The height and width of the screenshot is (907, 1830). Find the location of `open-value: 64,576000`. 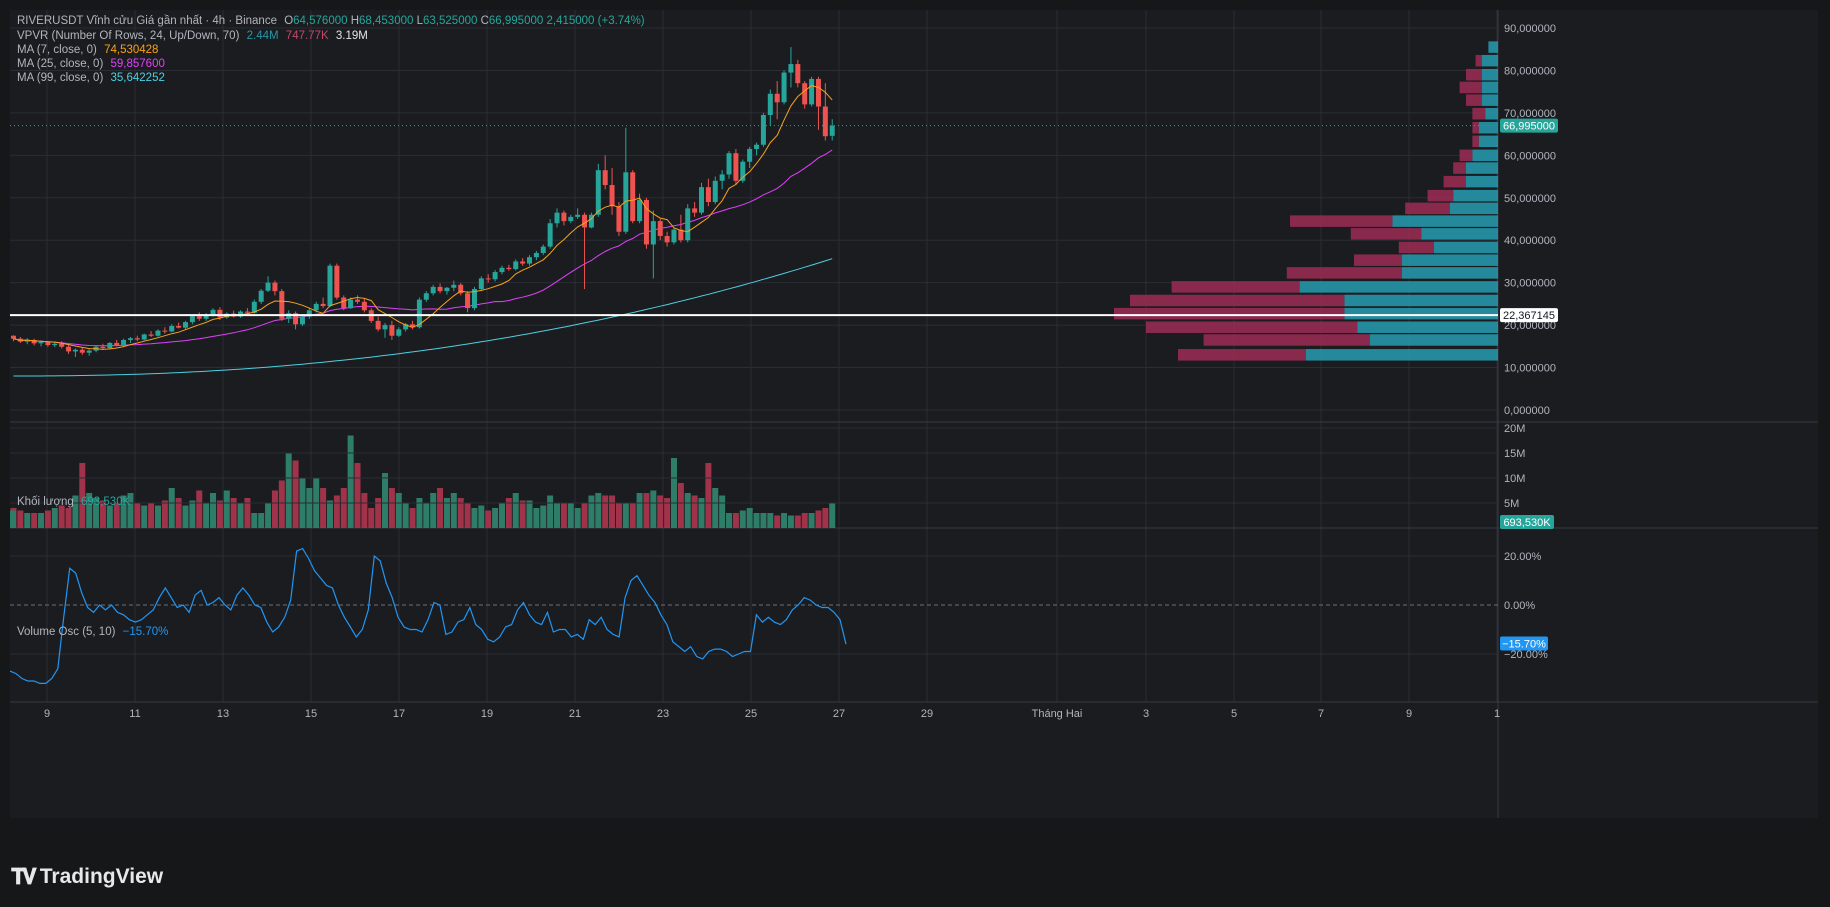

open-value: 64,576000 is located at coordinates (320, 21).